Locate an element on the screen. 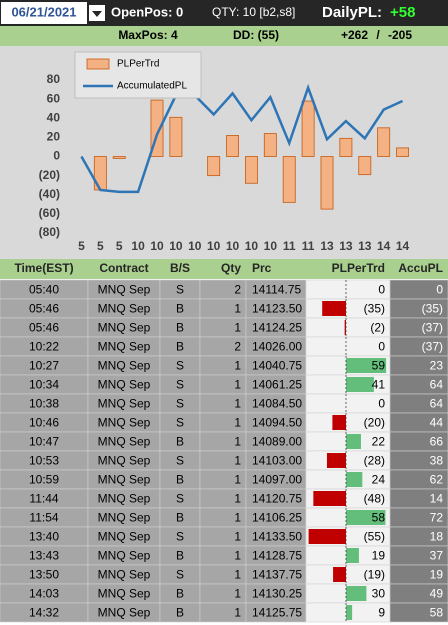 The width and height of the screenshot is (448, 625). cell-text: 2 is located at coordinates (237, 290).